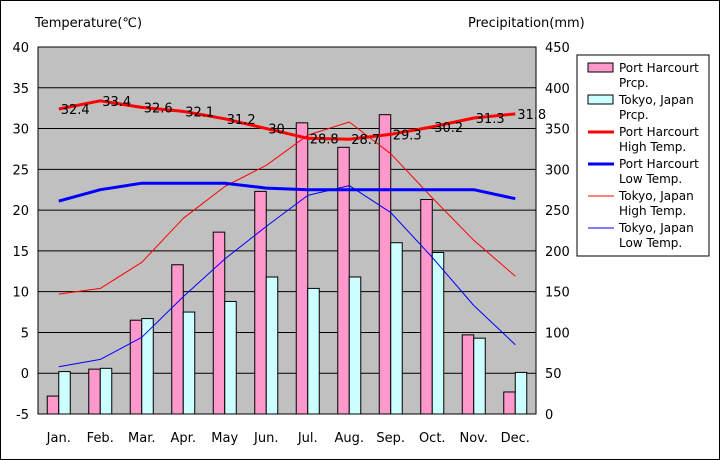 The image size is (720, 460). I want to click on data-label: 32.6, so click(158, 108).